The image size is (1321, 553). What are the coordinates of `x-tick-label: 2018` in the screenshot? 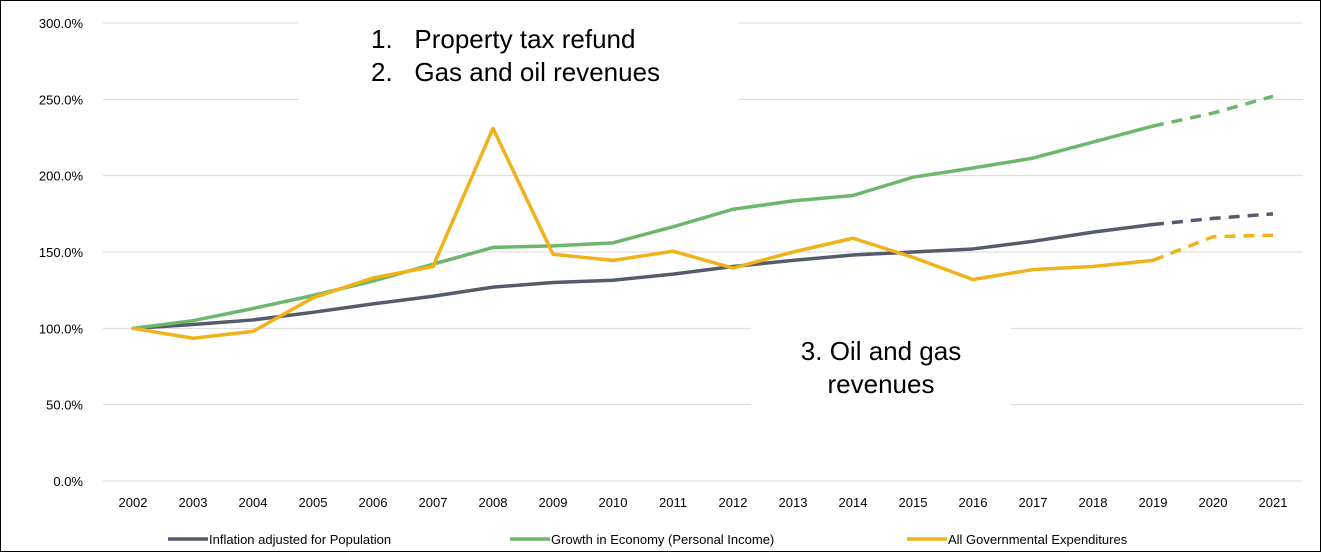 It's located at (1093, 502).